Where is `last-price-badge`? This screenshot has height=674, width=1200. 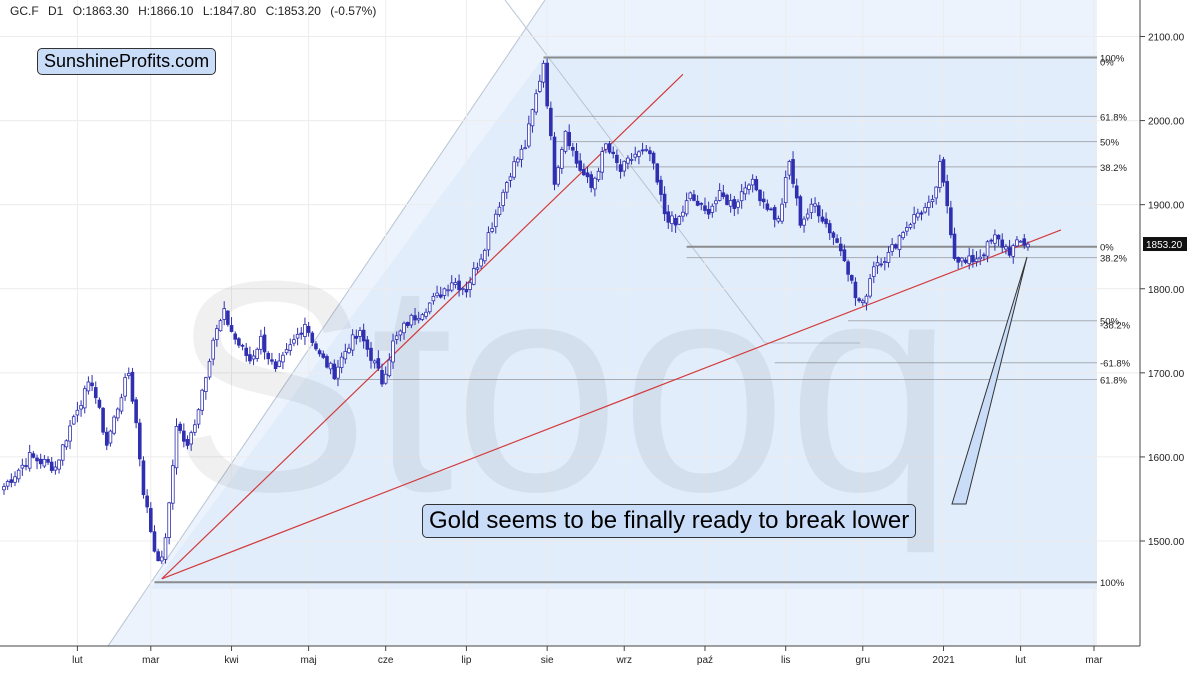
last-price-badge is located at coordinates (1165, 244).